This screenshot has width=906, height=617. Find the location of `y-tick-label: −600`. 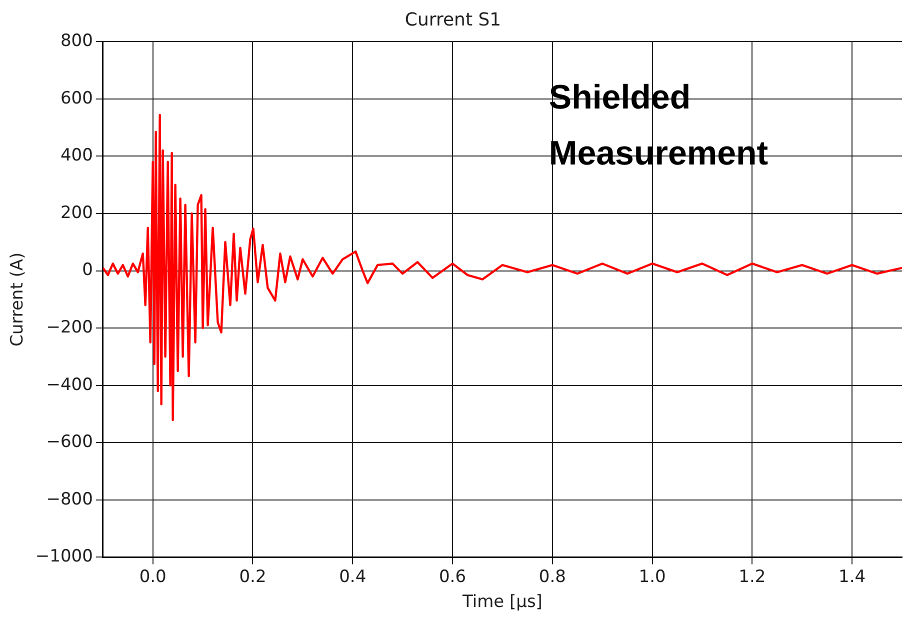

y-tick-label: −600 is located at coordinates (69, 442).